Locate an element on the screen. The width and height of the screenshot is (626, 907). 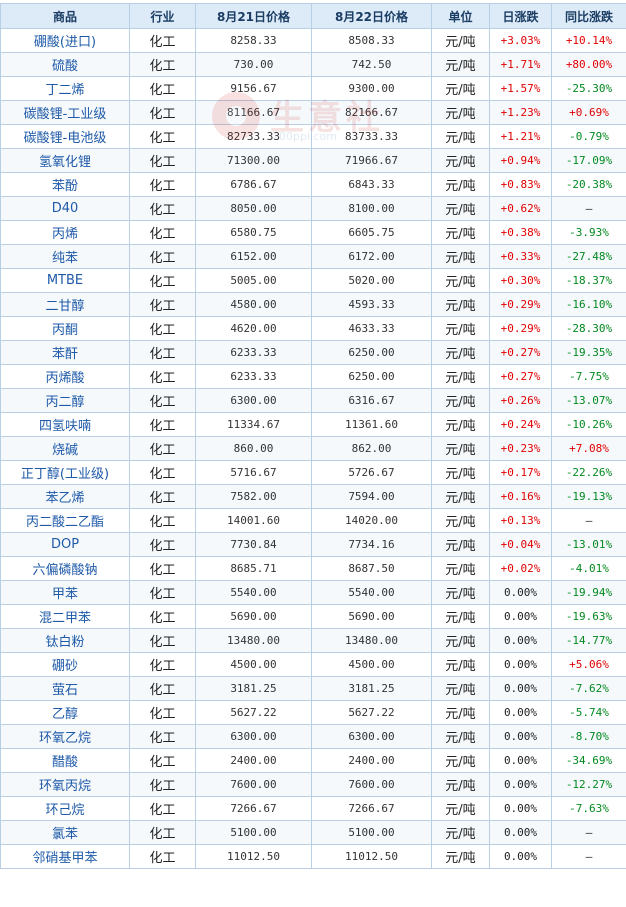
price-aug22: 4593.33 is located at coordinates (371, 304).